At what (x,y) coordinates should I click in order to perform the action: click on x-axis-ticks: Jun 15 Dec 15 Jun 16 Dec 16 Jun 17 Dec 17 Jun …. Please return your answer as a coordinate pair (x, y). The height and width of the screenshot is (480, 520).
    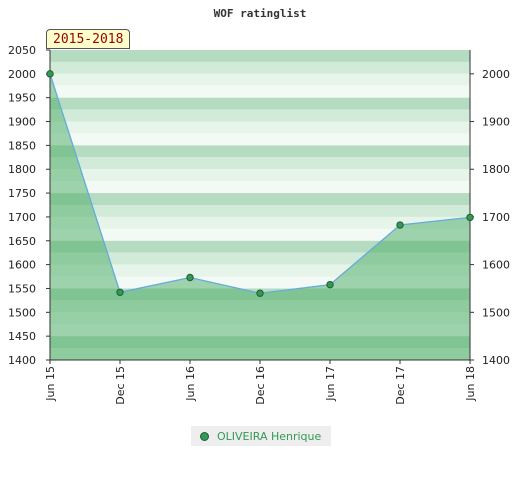
    Looking at the image, I should click on (260, 382).